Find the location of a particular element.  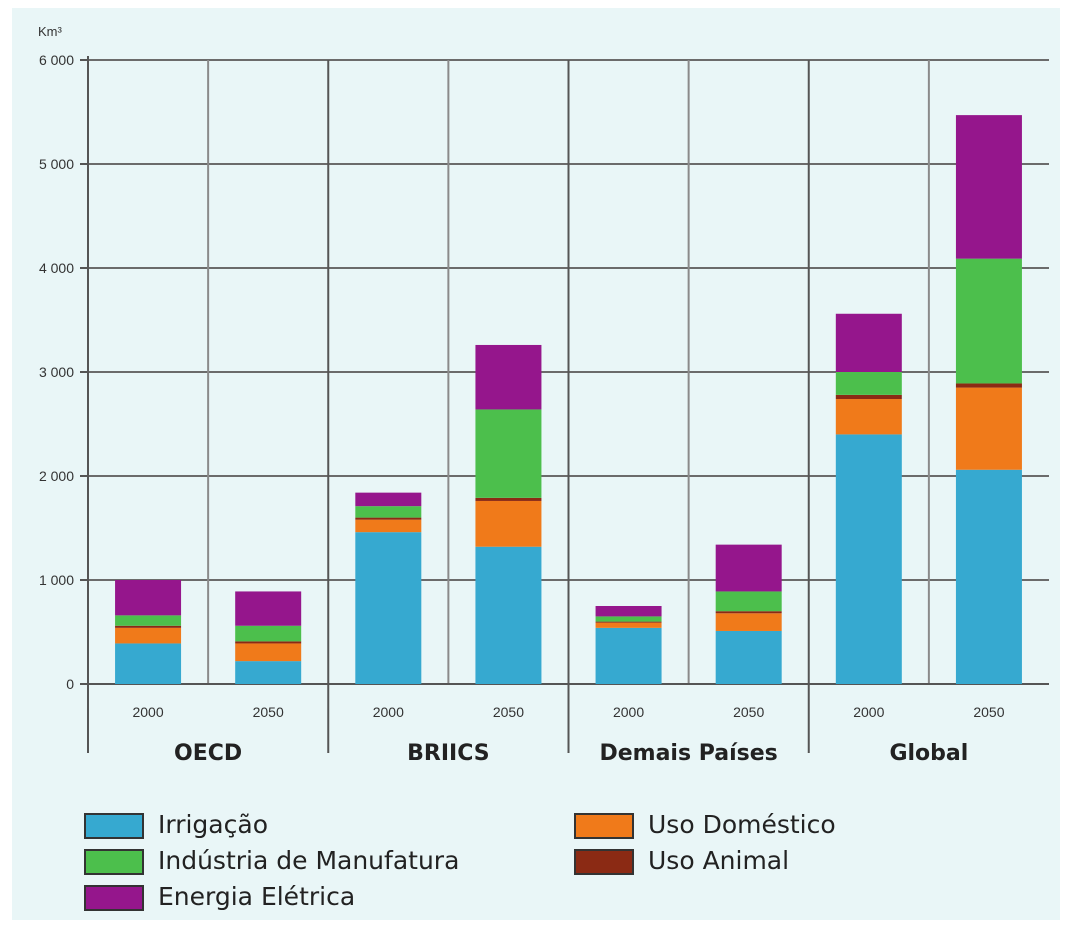

group-label: BRIICS is located at coordinates (448, 753).